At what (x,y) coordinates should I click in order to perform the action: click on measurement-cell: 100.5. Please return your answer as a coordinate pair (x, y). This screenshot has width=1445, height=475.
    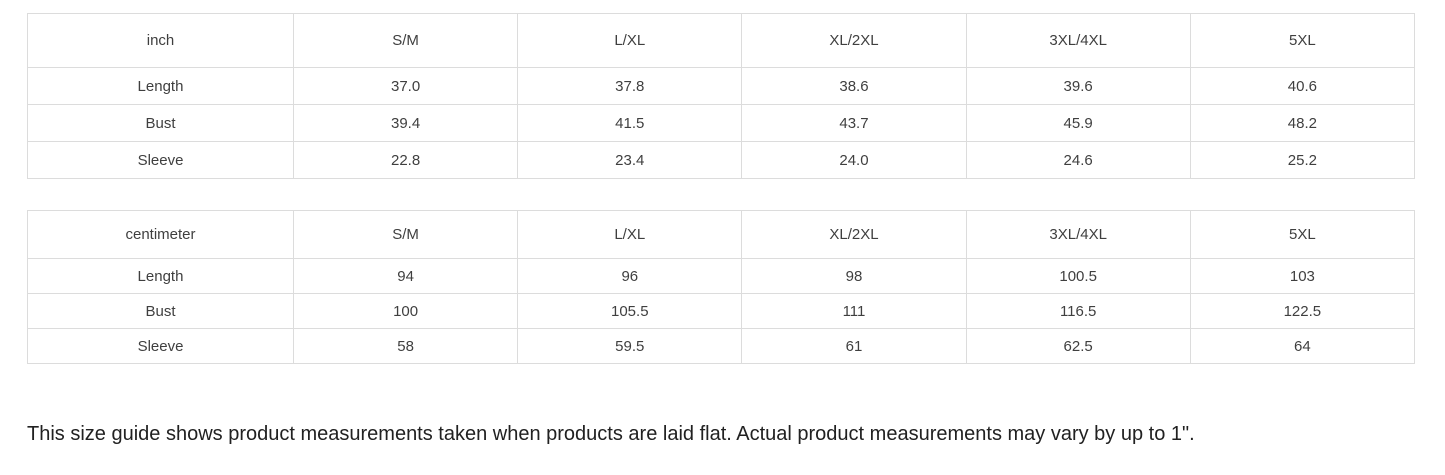
    Looking at the image, I should click on (1078, 276).